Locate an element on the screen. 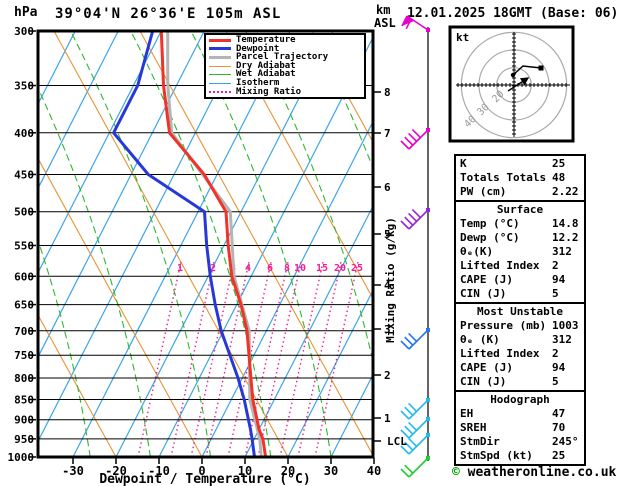 The image size is (629, 486). temp-tick-label: 0 is located at coordinates (201, 471).